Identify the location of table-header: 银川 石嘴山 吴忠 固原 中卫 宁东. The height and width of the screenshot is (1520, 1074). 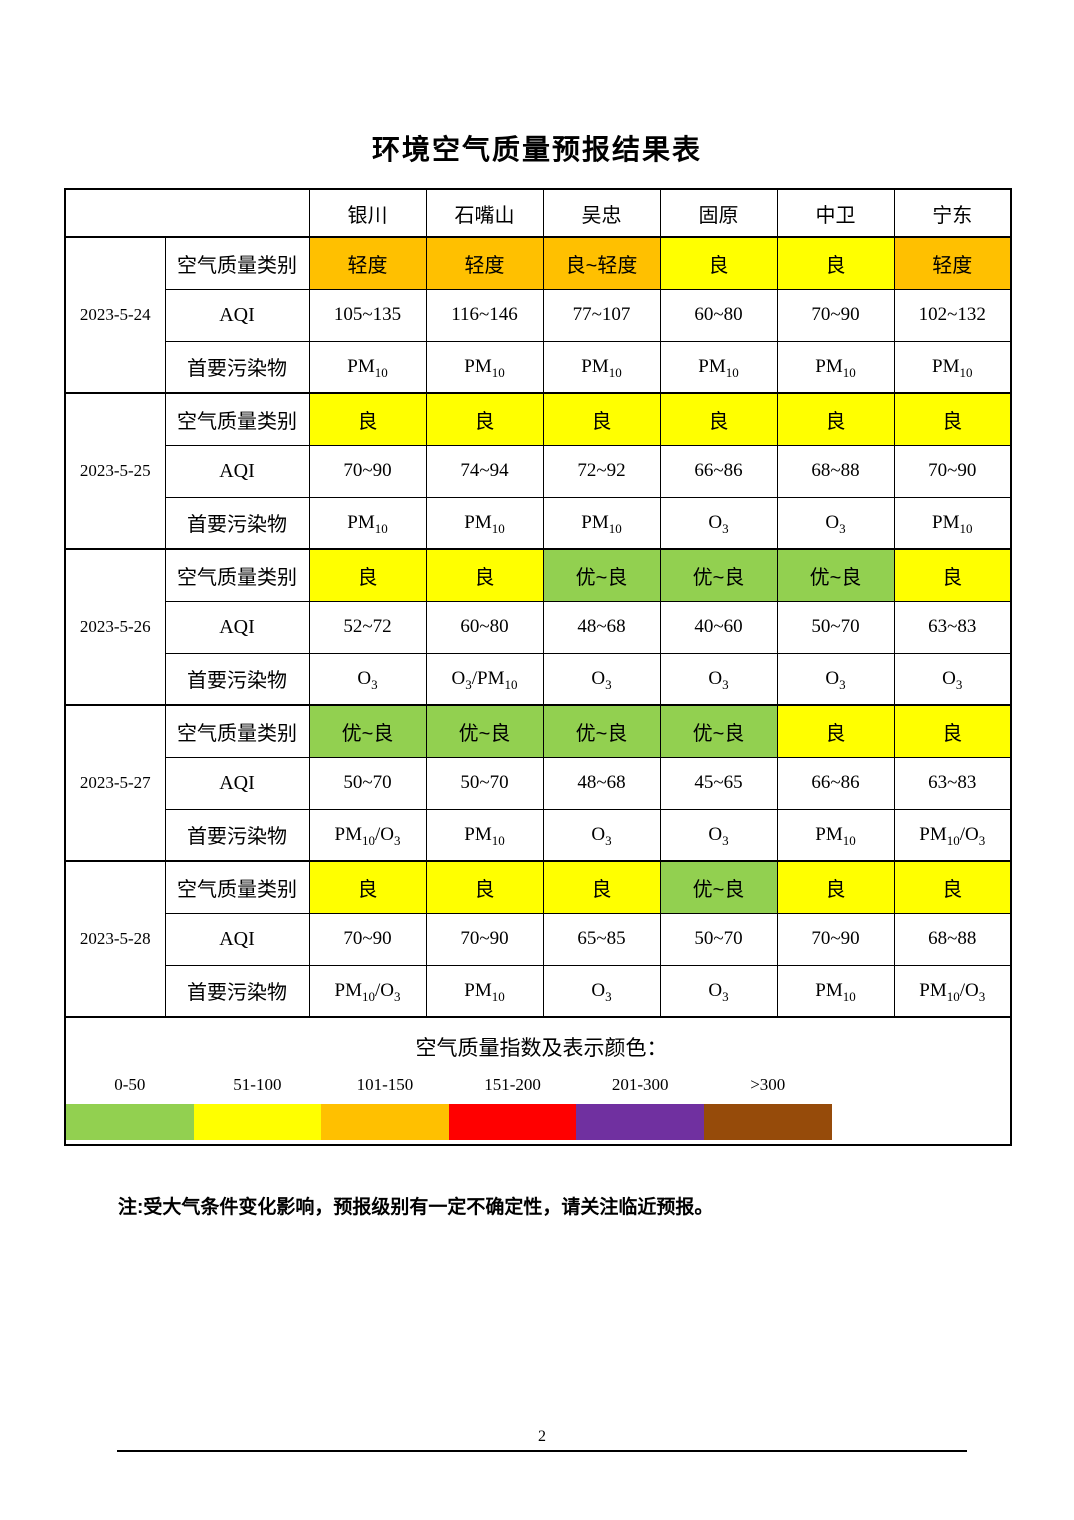
(538, 213).